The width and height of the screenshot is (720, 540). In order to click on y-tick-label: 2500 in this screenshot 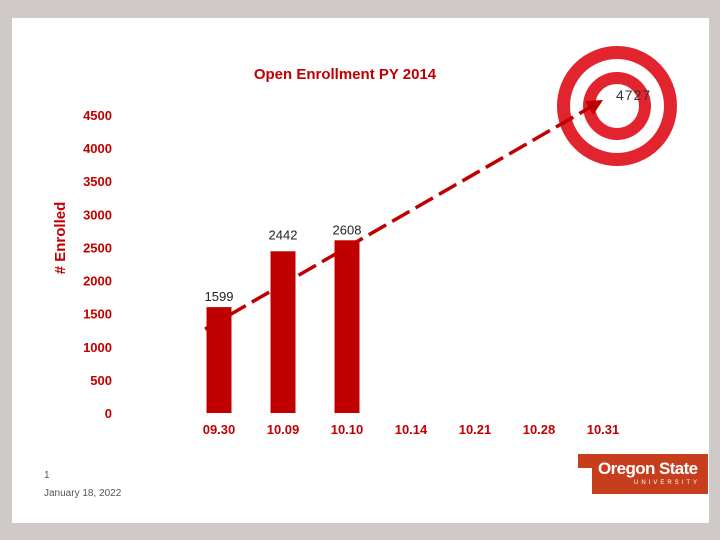, I will do `click(97, 247)`.